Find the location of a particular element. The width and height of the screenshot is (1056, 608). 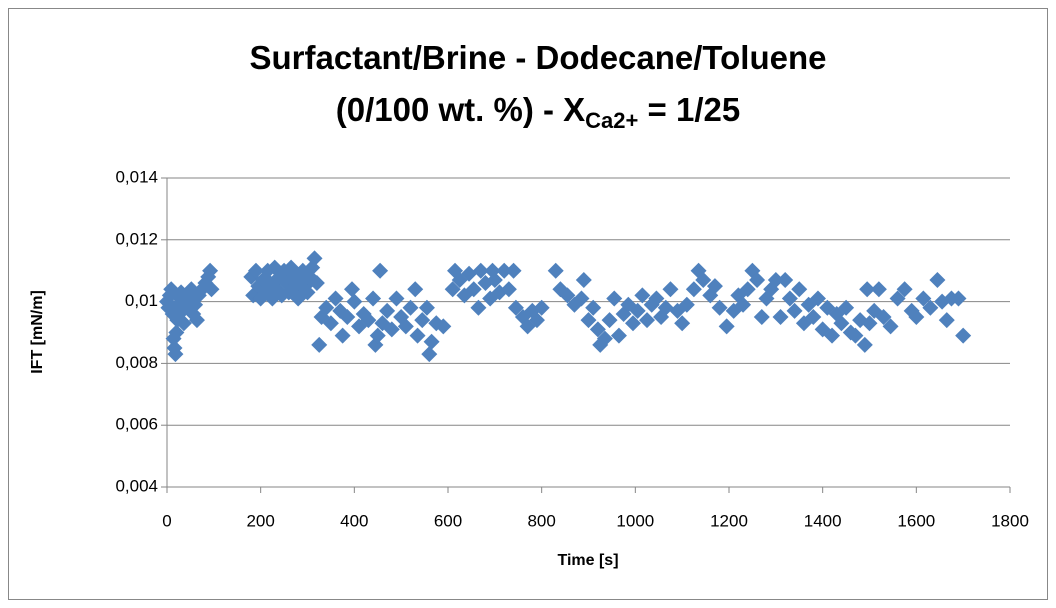

x-tick-label: 0 is located at coordinates (166, 520).